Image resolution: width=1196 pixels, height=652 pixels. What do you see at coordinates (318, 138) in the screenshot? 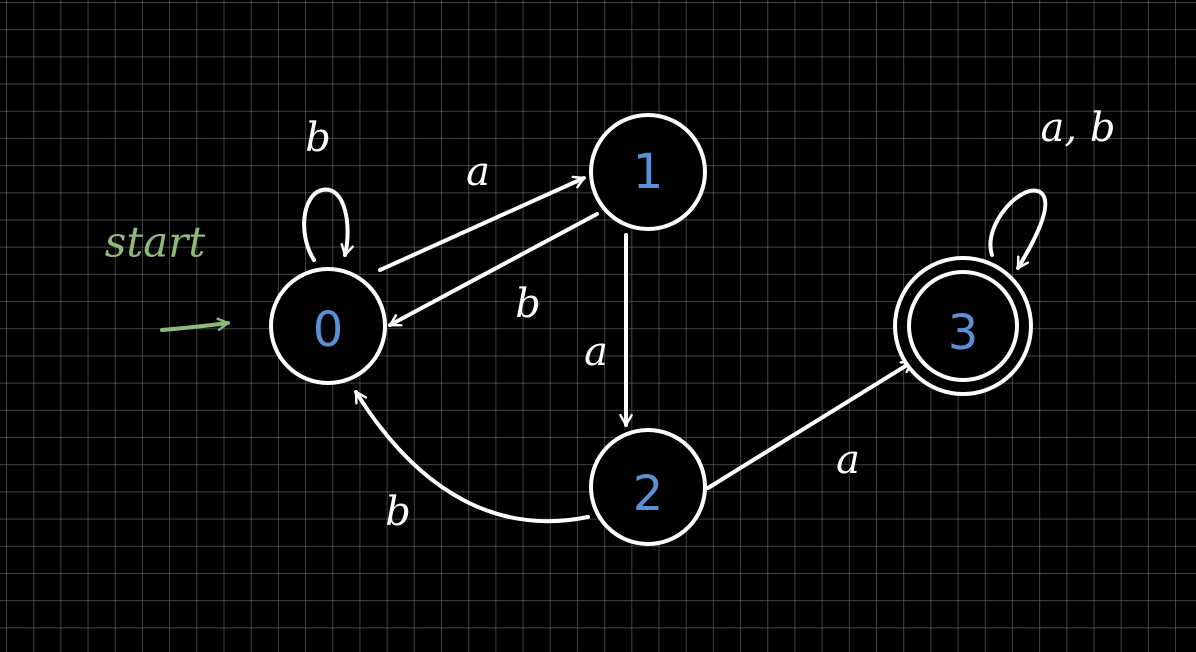
I see `transition-label-0-0: b` at bounding box center [318, 138].